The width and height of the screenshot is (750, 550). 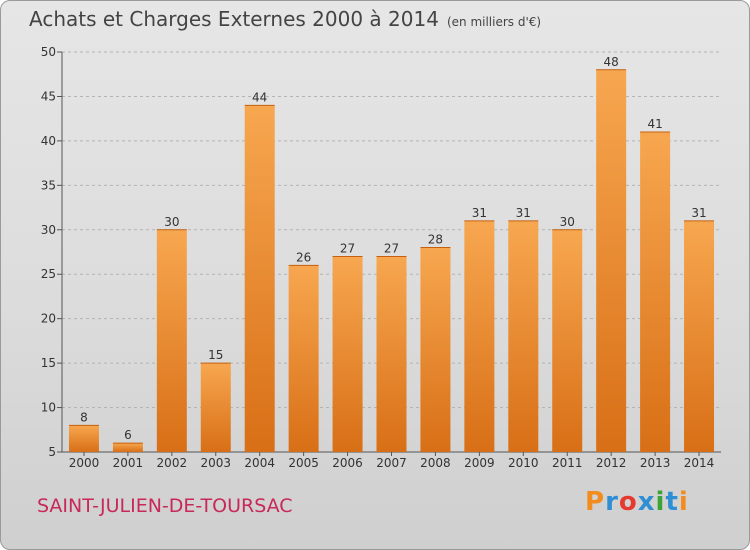 What do you see at coordinates (172, 463) in the screenshot?
I see `x-tick-label: 2002` at bounding box center [172, 463].